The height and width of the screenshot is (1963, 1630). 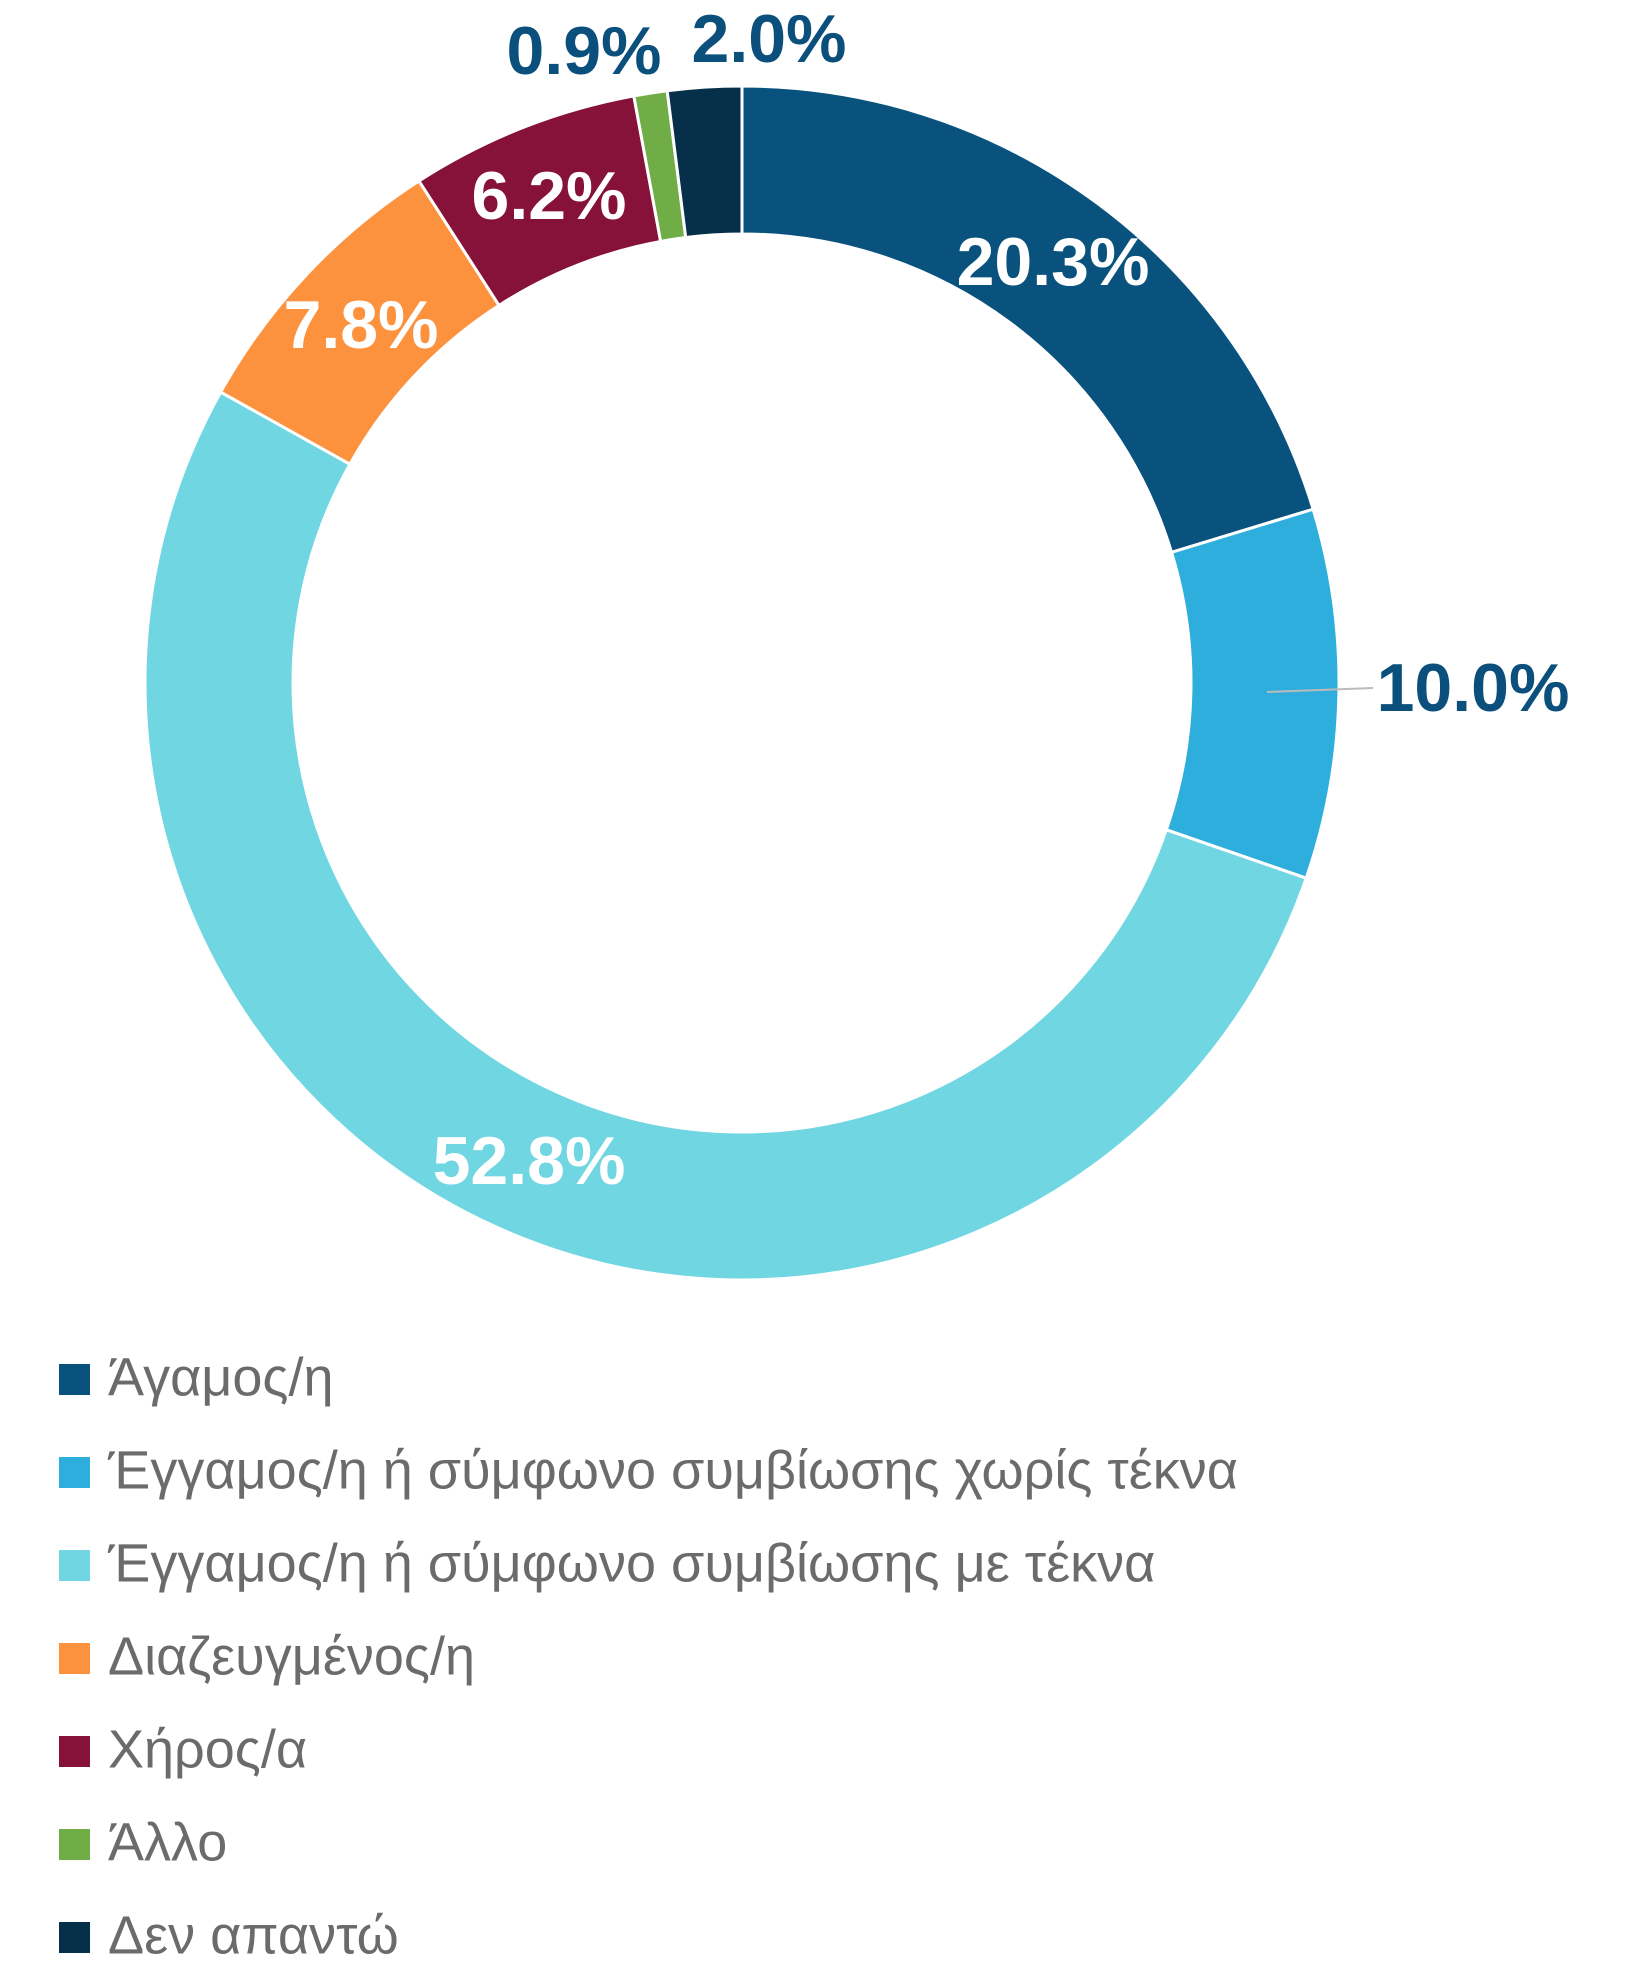 I want to click on legend-label: Χήρος/α, so click(x=207, y=1749).